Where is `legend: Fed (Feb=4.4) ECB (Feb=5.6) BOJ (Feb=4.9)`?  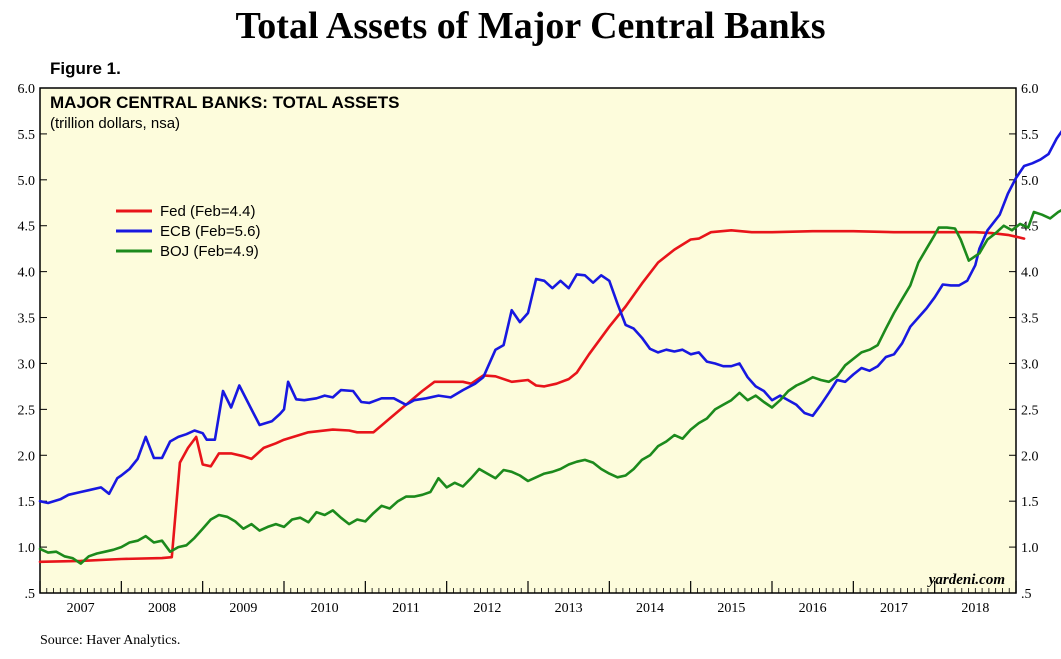 legend: Fed (Feb=4.4) ECB (Feb=5.6) BOJ (Feb=4.9) is located at coordinates (188, 231).